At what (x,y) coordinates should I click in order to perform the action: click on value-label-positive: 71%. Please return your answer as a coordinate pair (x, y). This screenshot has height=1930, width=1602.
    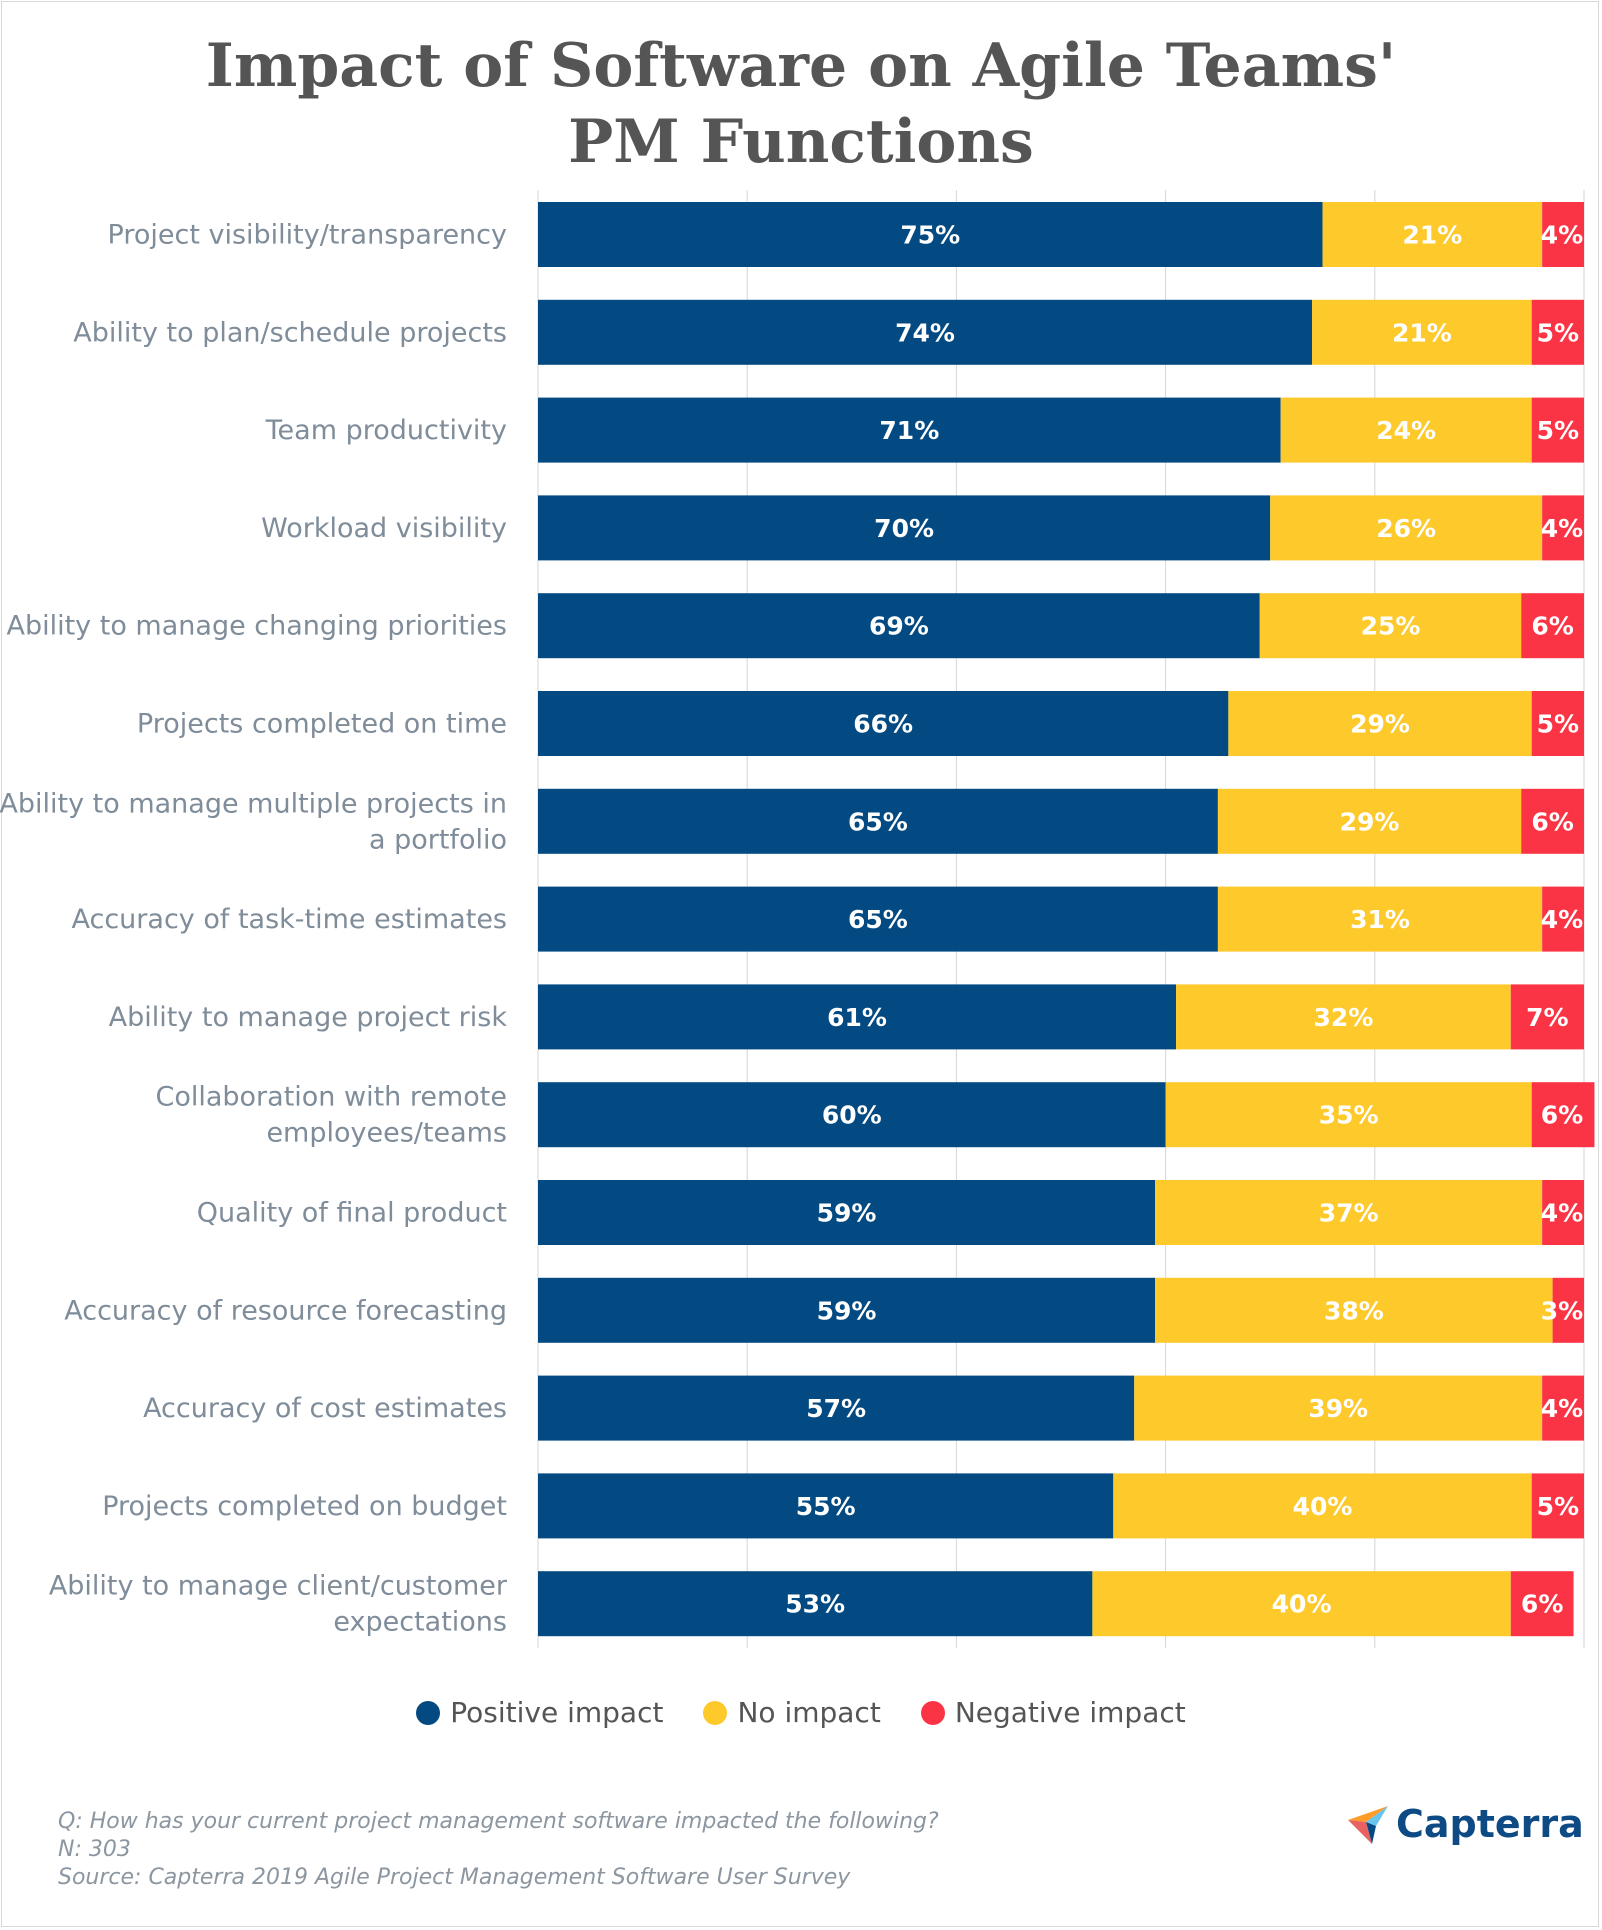
    Looking at the image, I should click on (909, 430).